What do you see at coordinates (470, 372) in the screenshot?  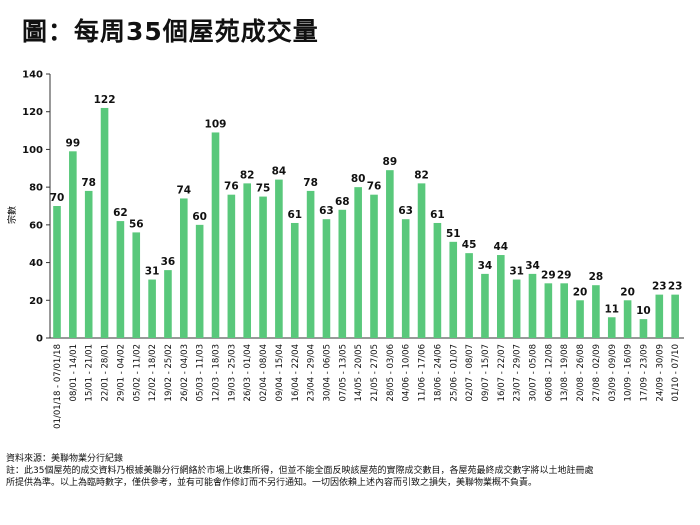 I see `x-tick-label: 02/07 - 08/07` at bounding box center [470, 372].